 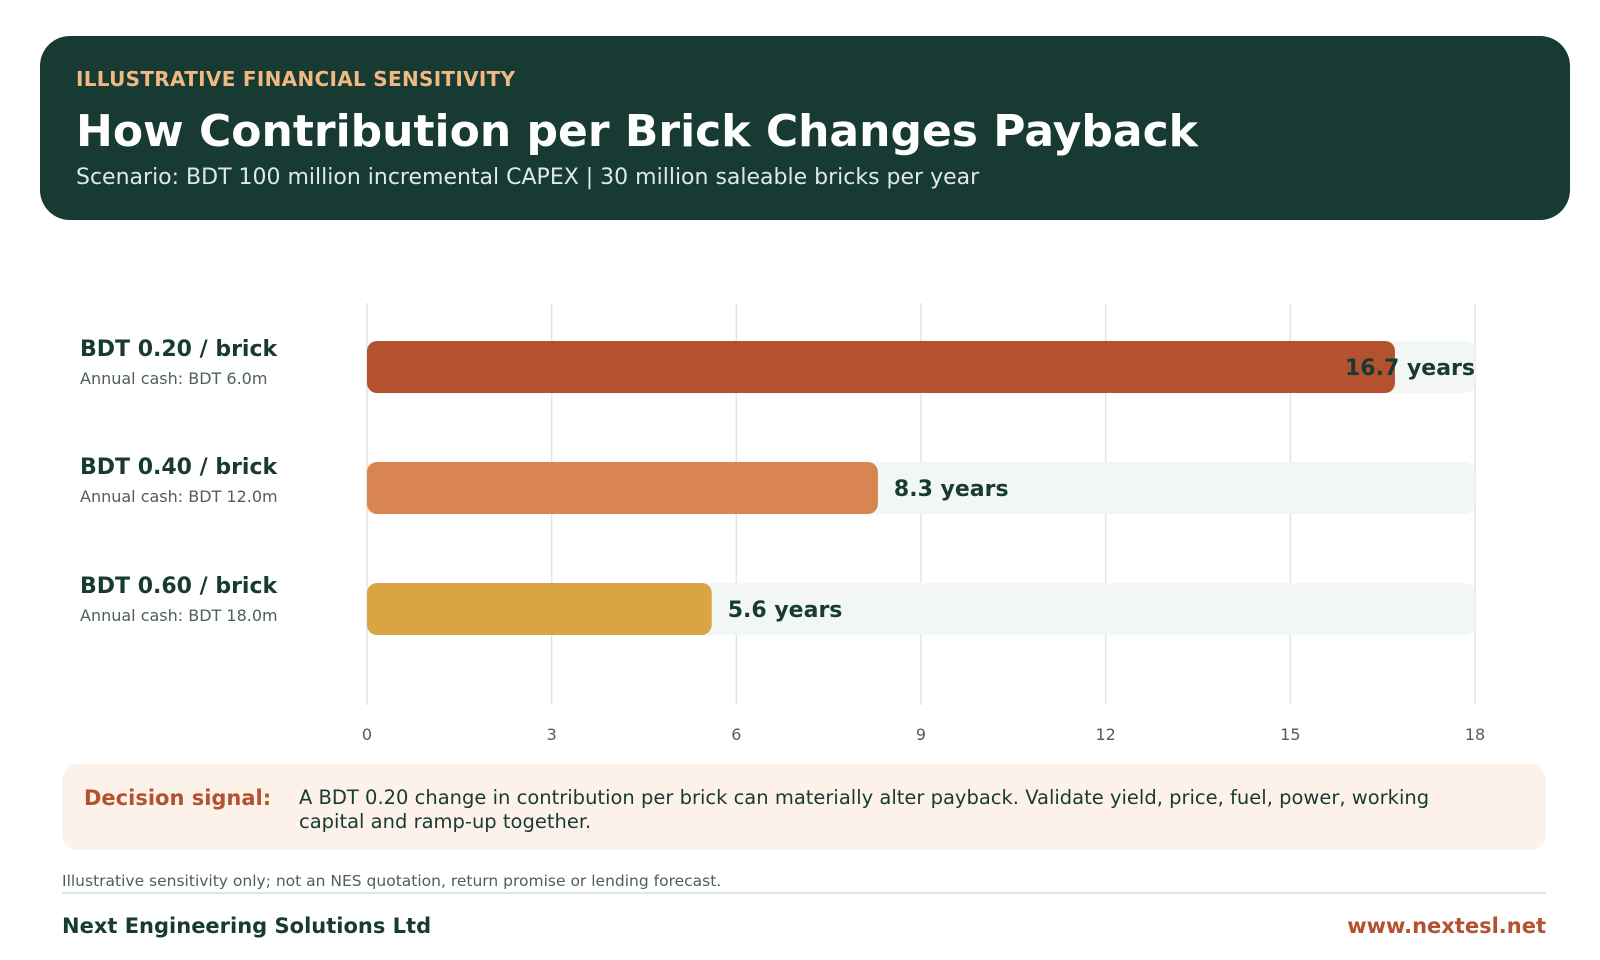 What do you see at coordinates (1290, 734) in the screenshot?
I see `x-tick-label: 15` at bounding box center [1290, 734].